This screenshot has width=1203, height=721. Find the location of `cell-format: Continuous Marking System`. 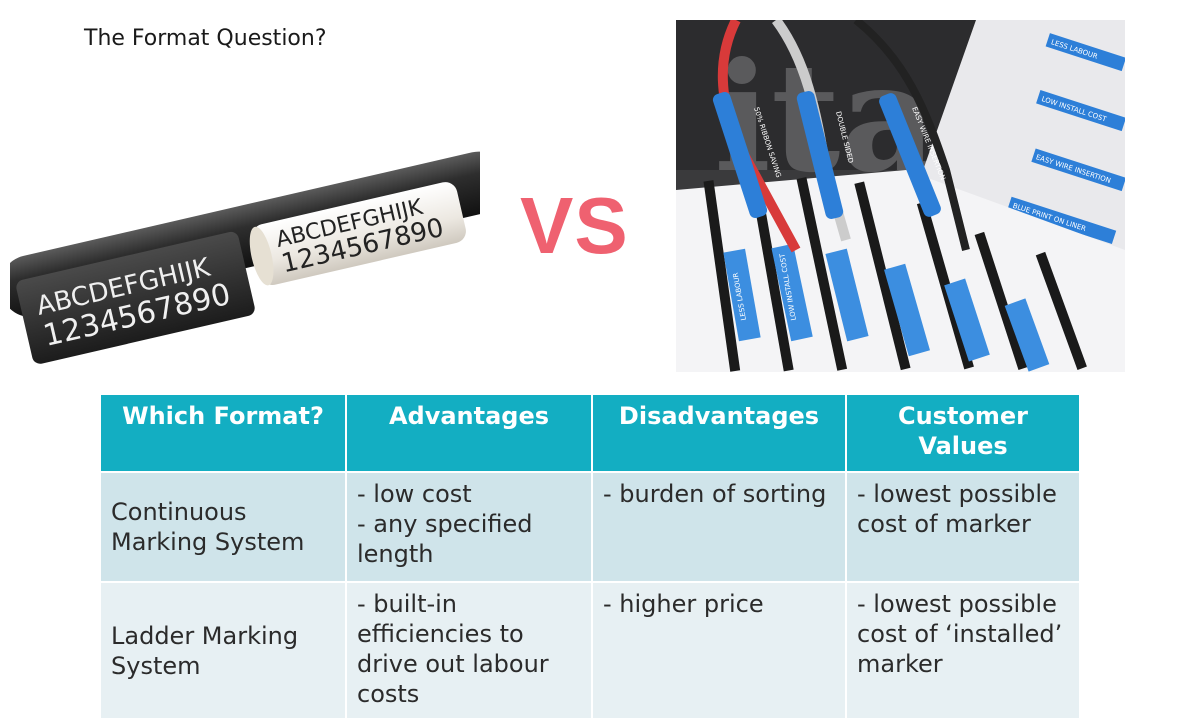

cell-format: Continuous Marking System is located at coordinates (223, 527).